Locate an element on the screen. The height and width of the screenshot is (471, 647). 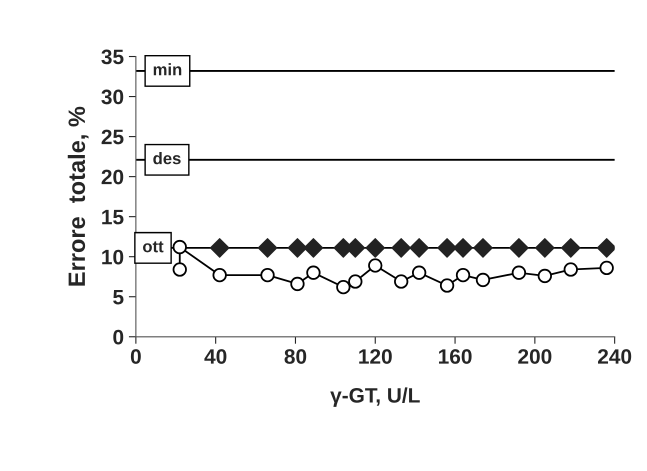
x-tick-label: 200 is located at coordinates (535, 356).